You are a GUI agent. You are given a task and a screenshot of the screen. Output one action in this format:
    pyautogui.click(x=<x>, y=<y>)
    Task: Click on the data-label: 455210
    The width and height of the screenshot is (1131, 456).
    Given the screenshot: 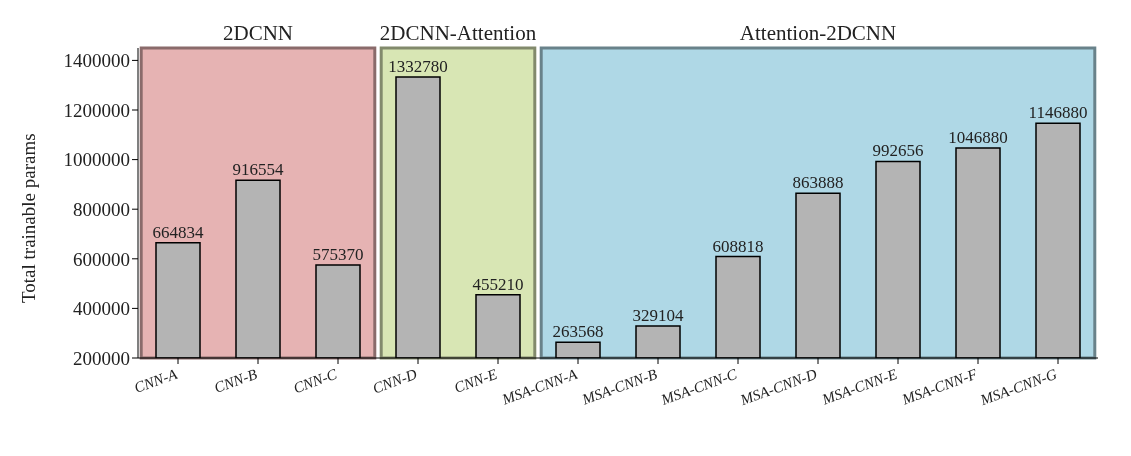 What is the action you would take?
    pyautogui.click(x=498, y=284)
    